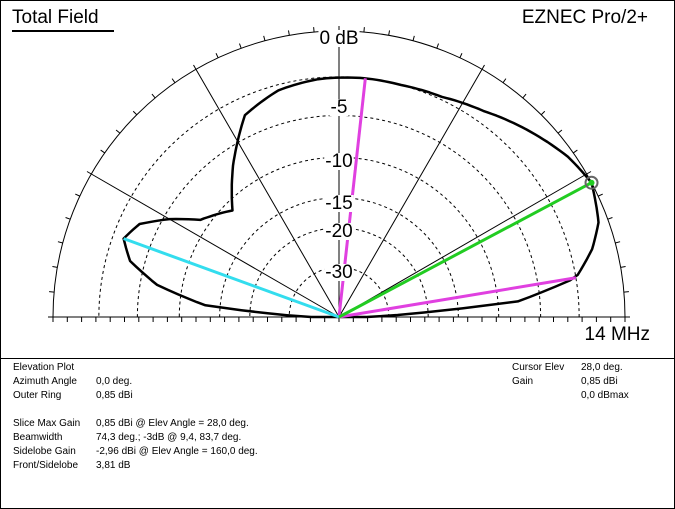 This screenshot has width=675, height=509. What do you see at coordinates (45, 381) in the screenshot?
I see `azimuth-label: Azimuth Angle` at bounding box center [45, 381].